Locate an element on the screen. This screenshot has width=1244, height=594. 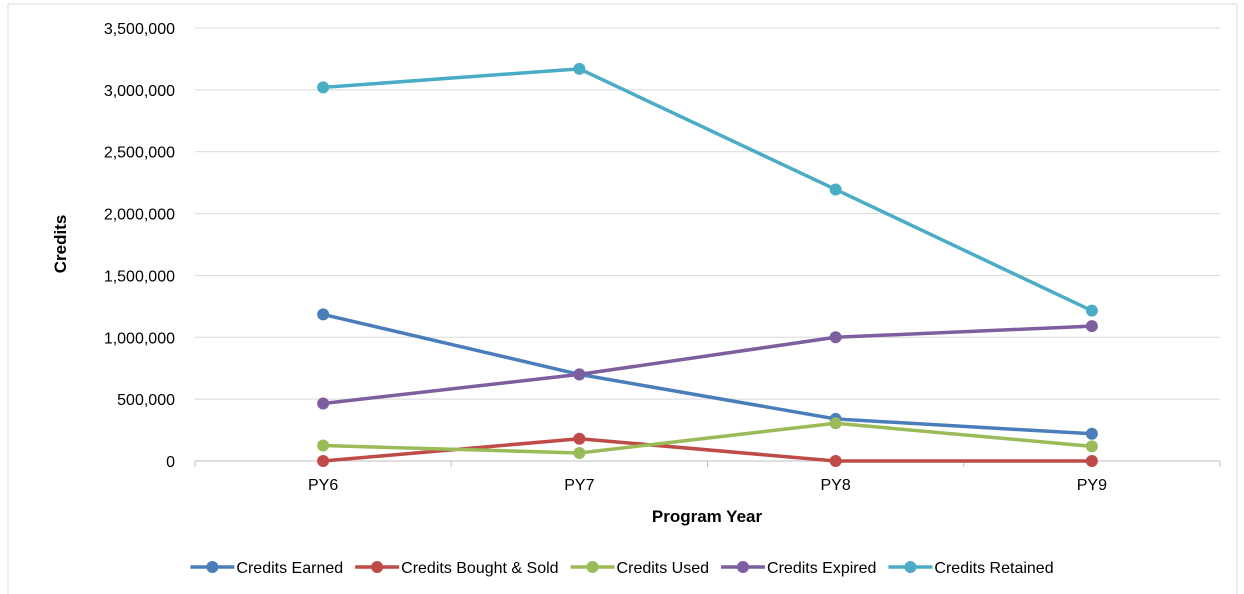
y-tick-label: 500,000 is located at coordinates (146, 400).